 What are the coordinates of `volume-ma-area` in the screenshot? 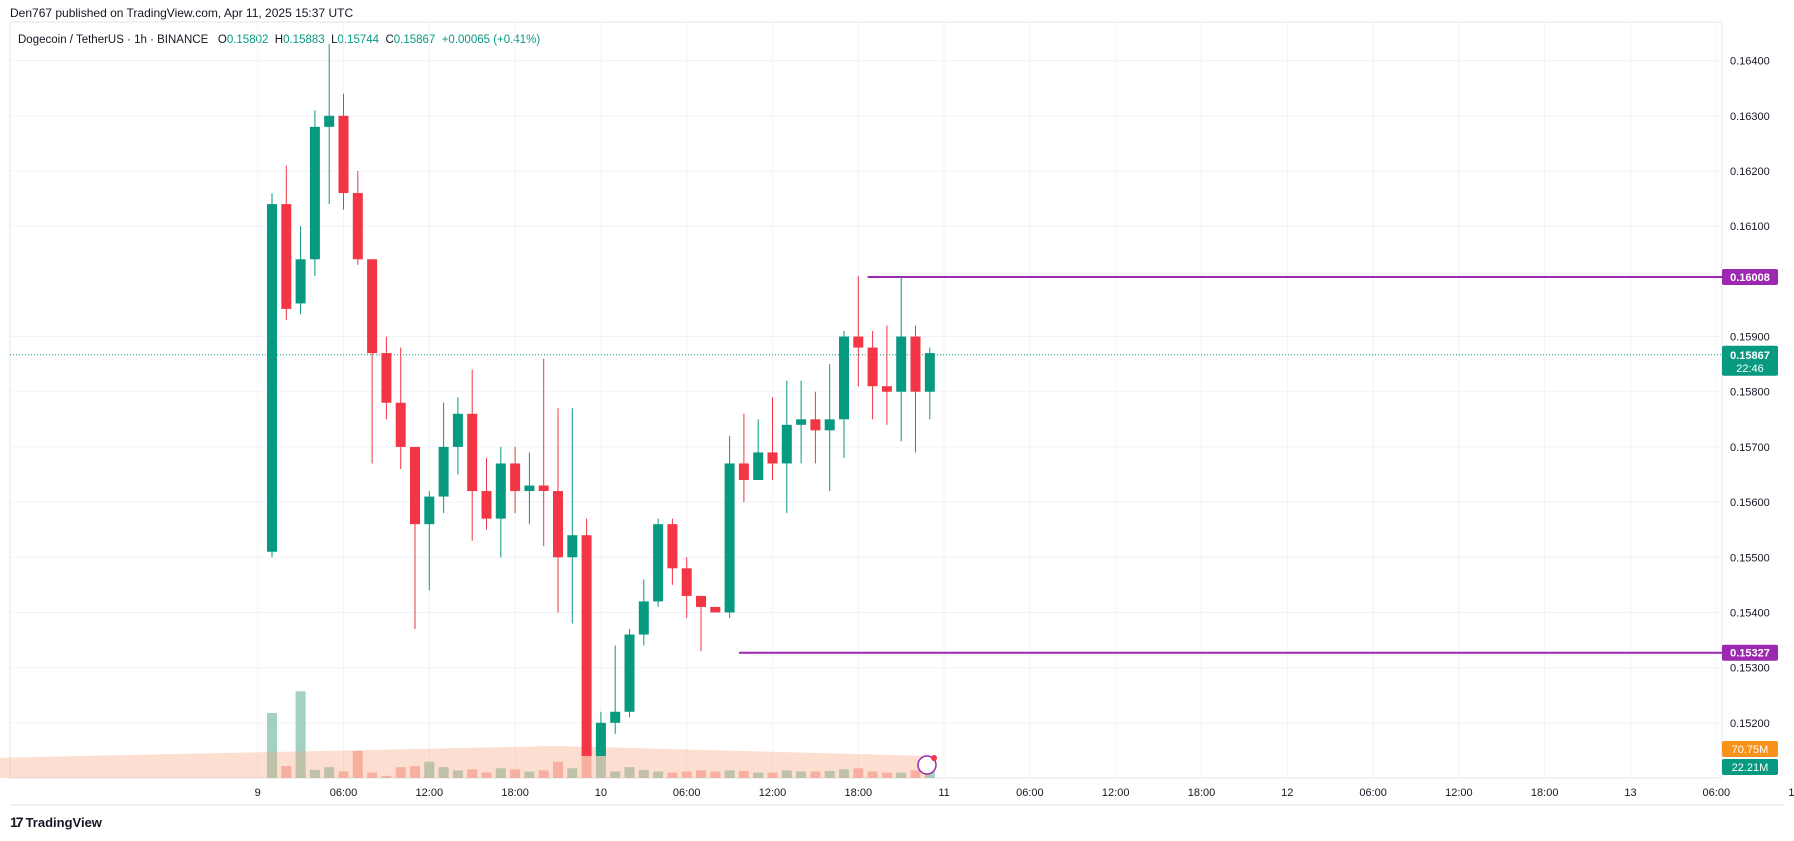 It's located at (465, 762).